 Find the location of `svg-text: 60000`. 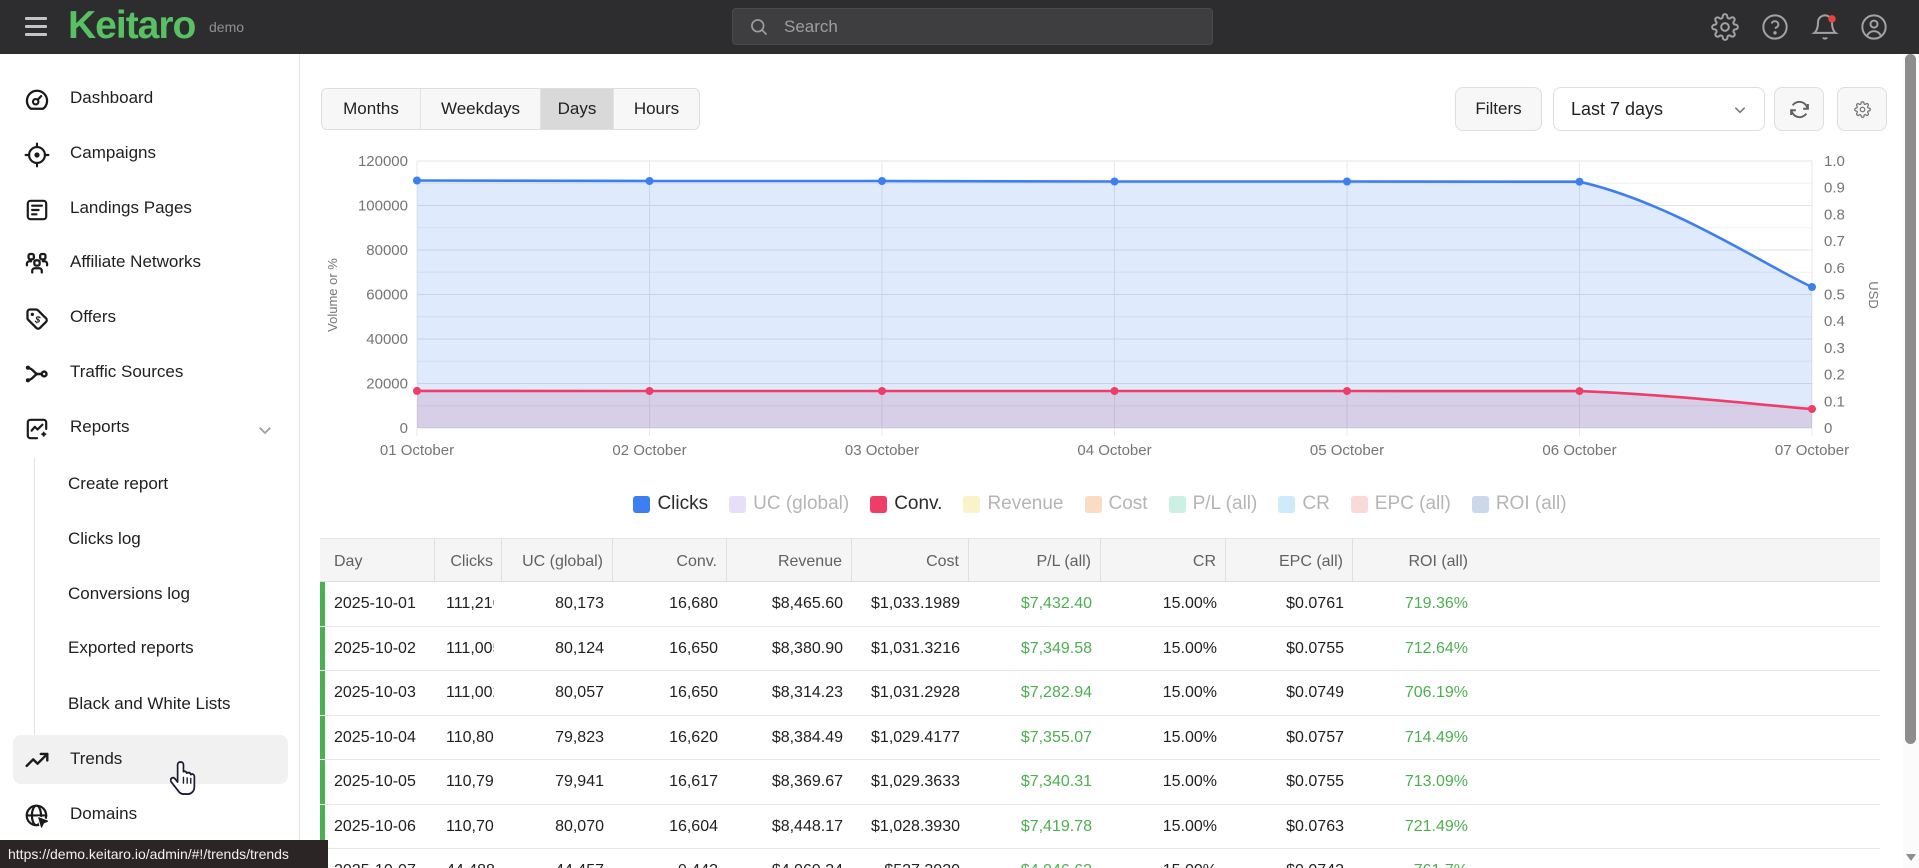

svg-text: 60000 is located at coordinates (387, 295).